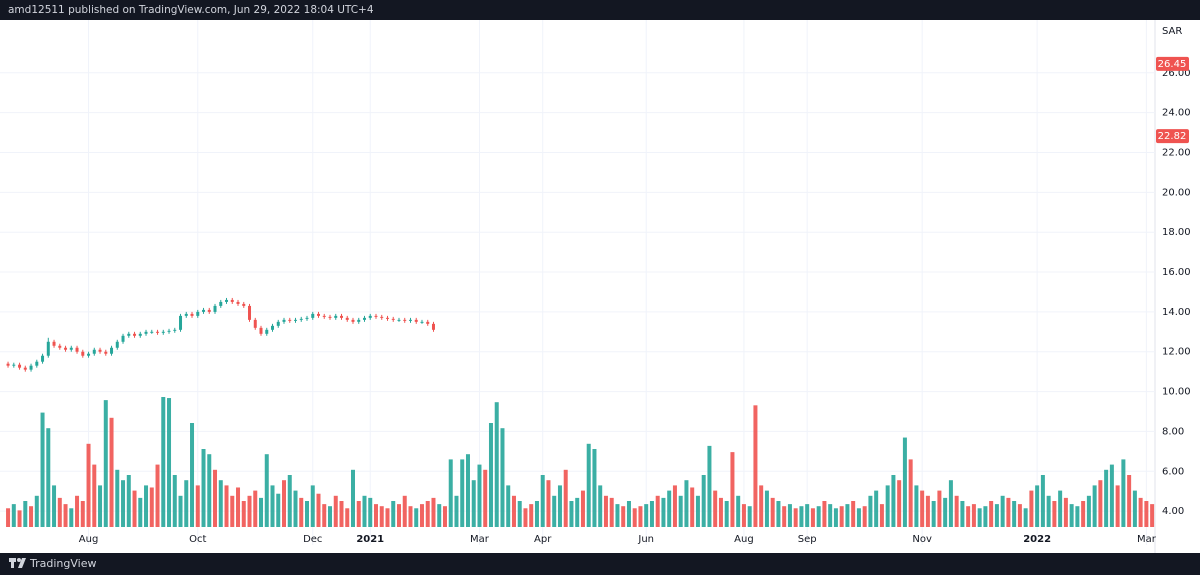  What do you see at coordinates (1176, 352) in the screenshot?
I see `y-tick-label: 12.00` at bounding box center [1176, 352].